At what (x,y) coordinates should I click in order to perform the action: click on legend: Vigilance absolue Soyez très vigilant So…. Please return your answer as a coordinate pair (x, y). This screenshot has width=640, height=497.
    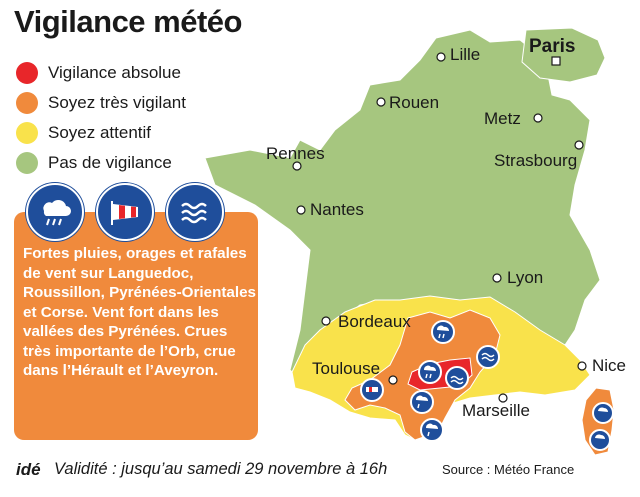
    Looking at the image, I should click on (101, 118).